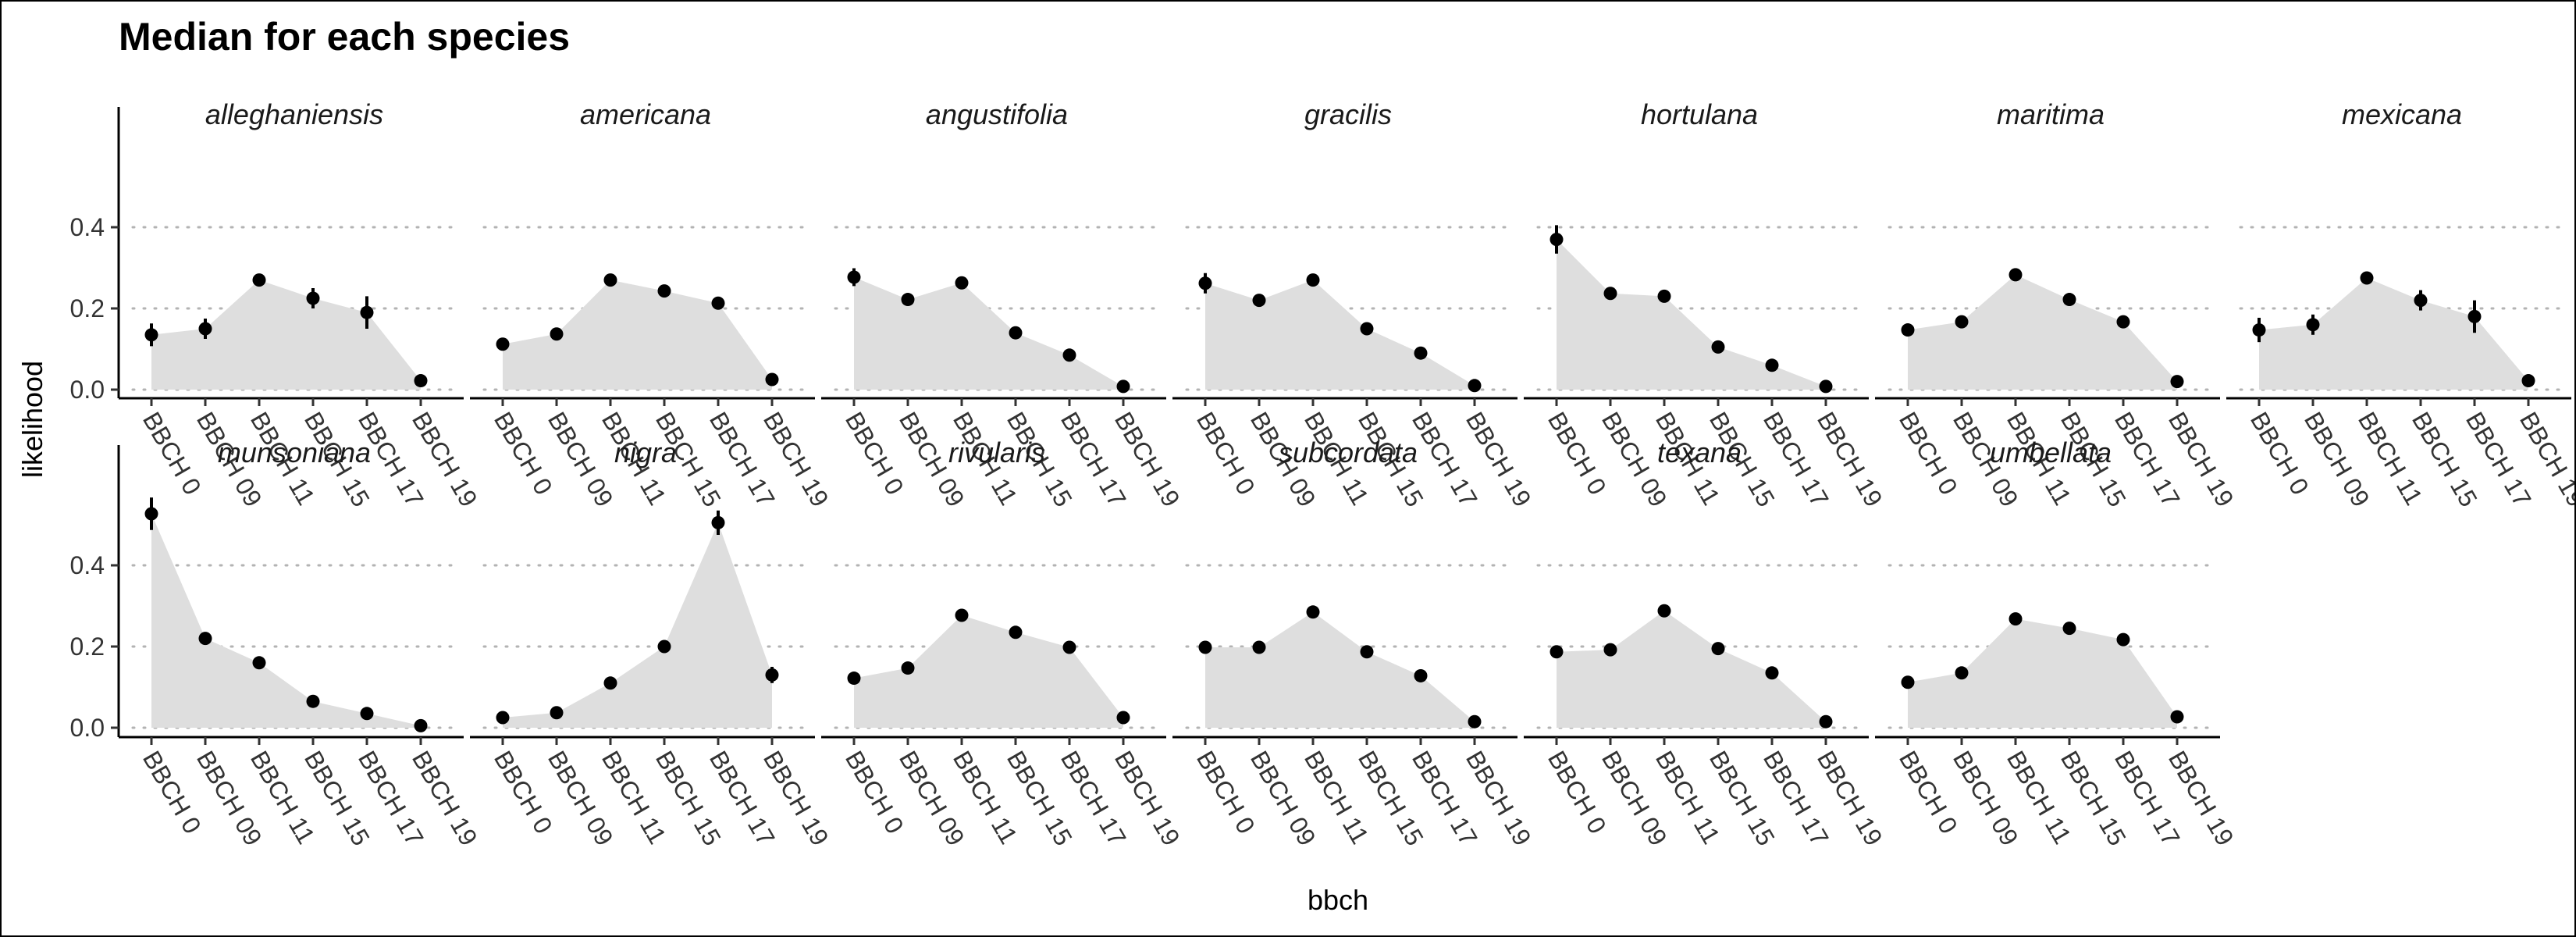 The image size is (2576, 937). I want to click on facet-label: maritima, so click(2051, 114).